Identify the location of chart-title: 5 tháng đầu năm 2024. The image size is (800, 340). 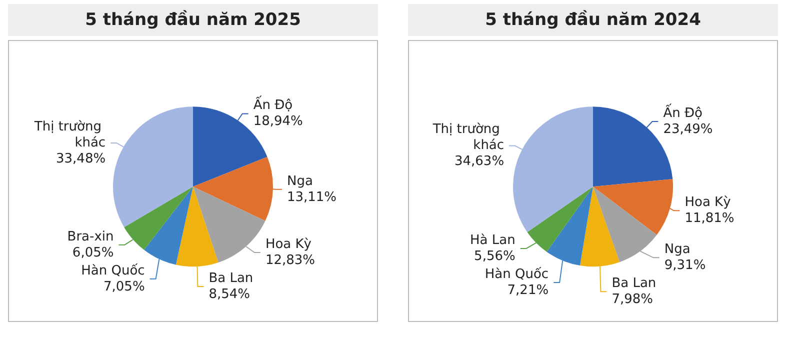
(593, 20).